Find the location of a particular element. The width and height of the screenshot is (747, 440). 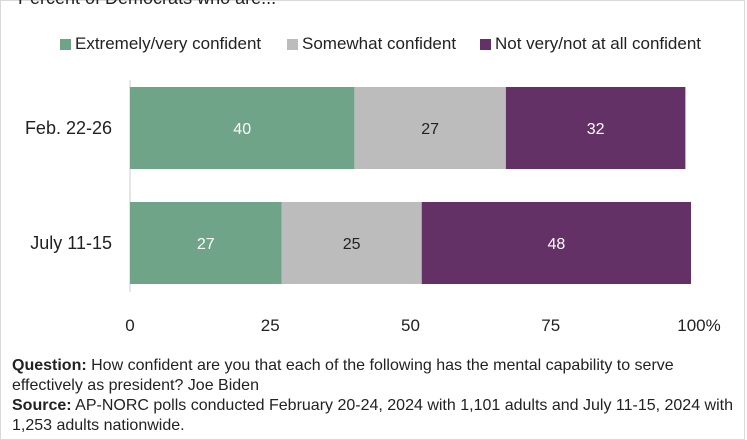

legend-label: Not very/not at all confident is located at coordinates (598, 43).